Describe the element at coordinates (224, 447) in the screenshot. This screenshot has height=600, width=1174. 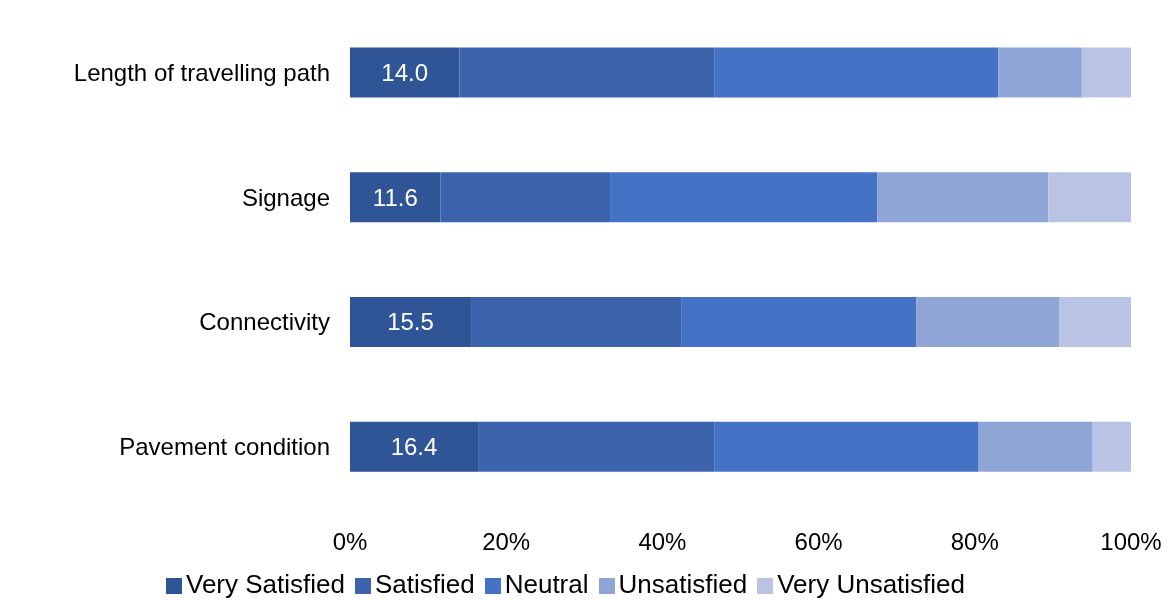
I see `y-tick-label: Pavement condition` at that location.